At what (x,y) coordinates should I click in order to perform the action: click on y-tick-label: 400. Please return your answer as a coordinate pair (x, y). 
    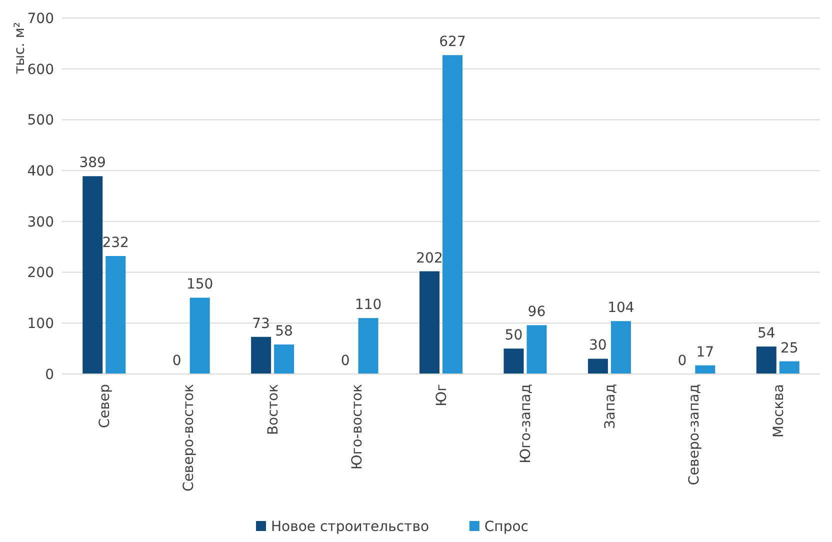
    Looking at the image, I should click on (40, 171).